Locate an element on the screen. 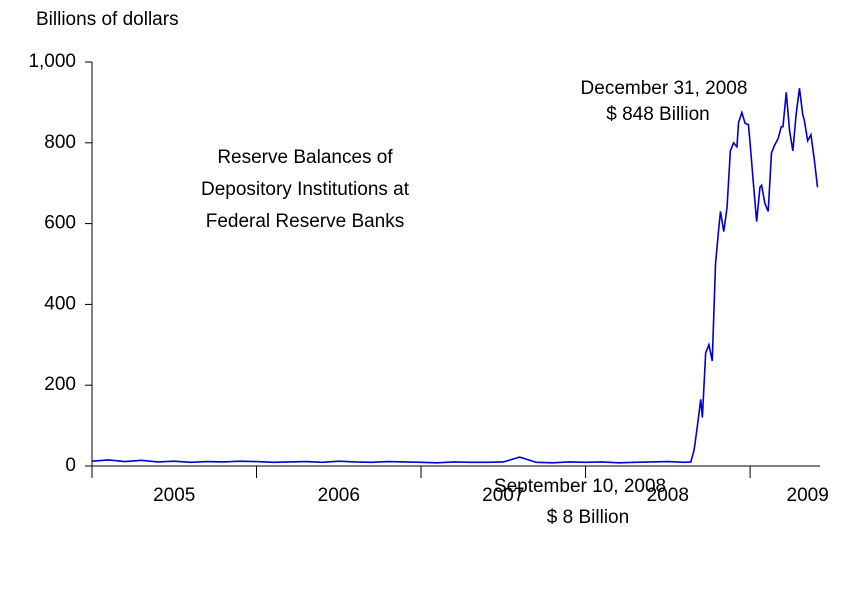  annotation: December 31, 2008 is located at coordinates (664, 88).